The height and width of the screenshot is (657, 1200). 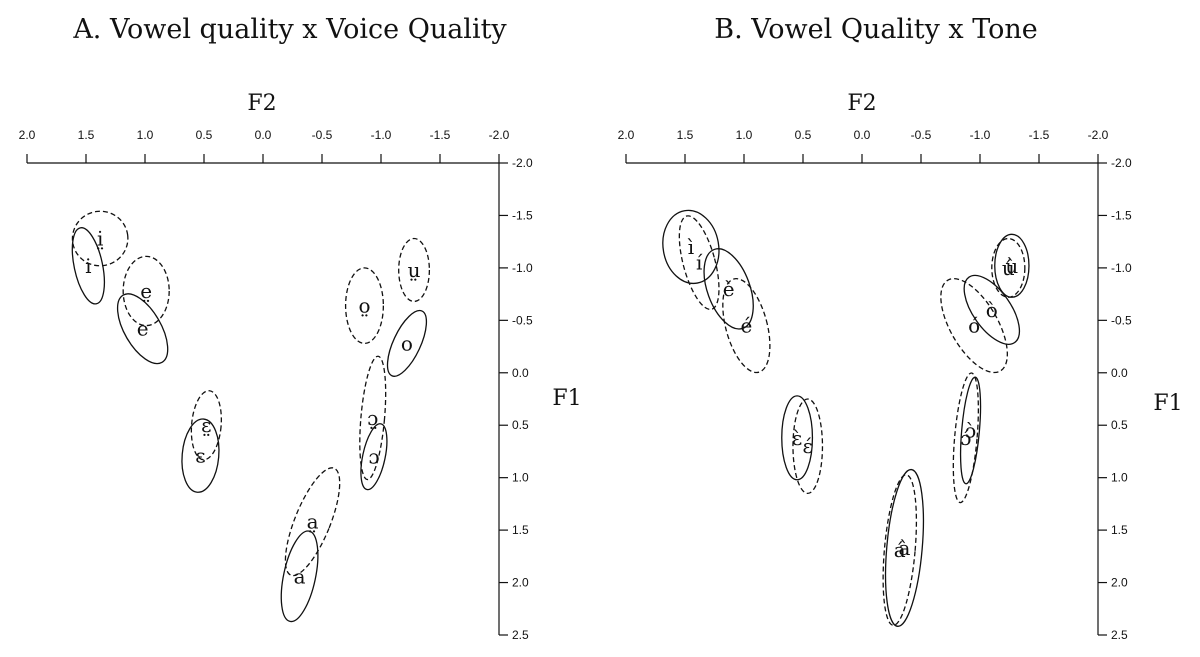 I want to click on panel-b-x-tick-label: 0.5, so click(x=803, y=135).